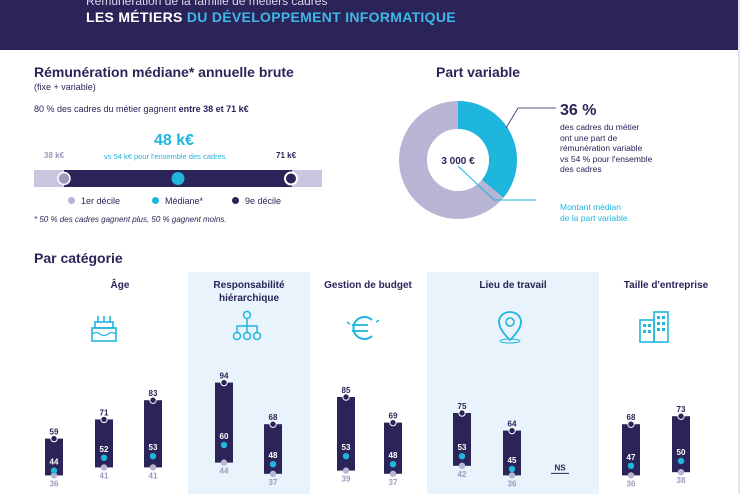 This screenshot has height=494, width=740. What do you see at coordinates (54, 155) in the screenshot?
I see `salary-low-label: 38 k€` at bounding box center [54, 155].